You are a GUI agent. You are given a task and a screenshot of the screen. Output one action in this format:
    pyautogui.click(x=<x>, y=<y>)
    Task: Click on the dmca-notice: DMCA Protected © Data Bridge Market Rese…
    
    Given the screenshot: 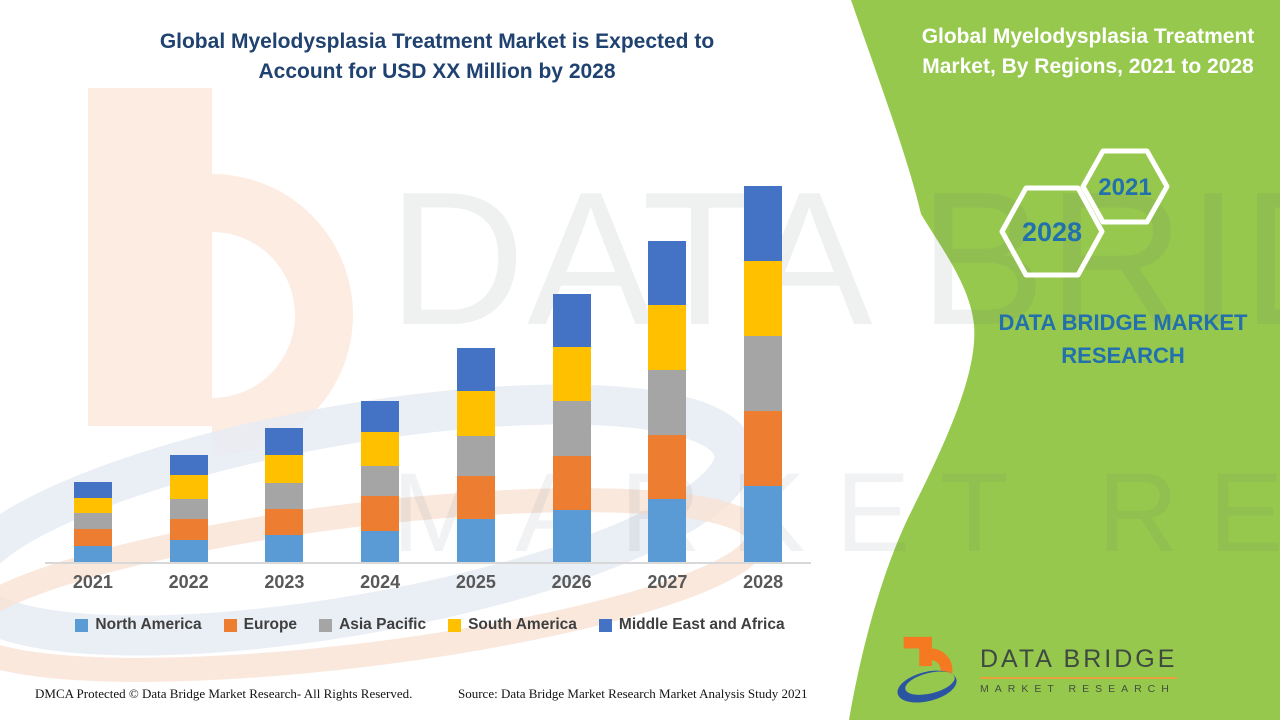 What is the action you would take?
    pyautogui.click(x=224, y=693)
    